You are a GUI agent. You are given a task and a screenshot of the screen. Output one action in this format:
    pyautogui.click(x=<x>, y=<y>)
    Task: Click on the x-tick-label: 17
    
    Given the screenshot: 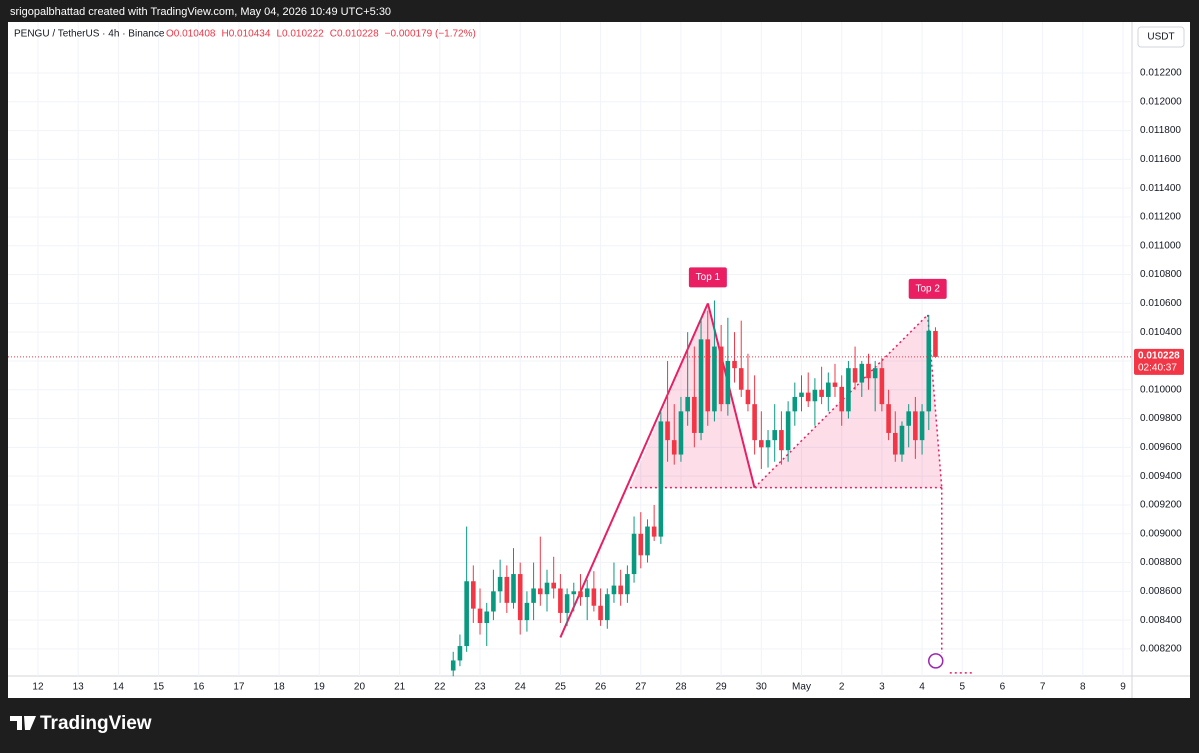 What is the action you would take?
    pyautogui.click(x=239, y=687)
    